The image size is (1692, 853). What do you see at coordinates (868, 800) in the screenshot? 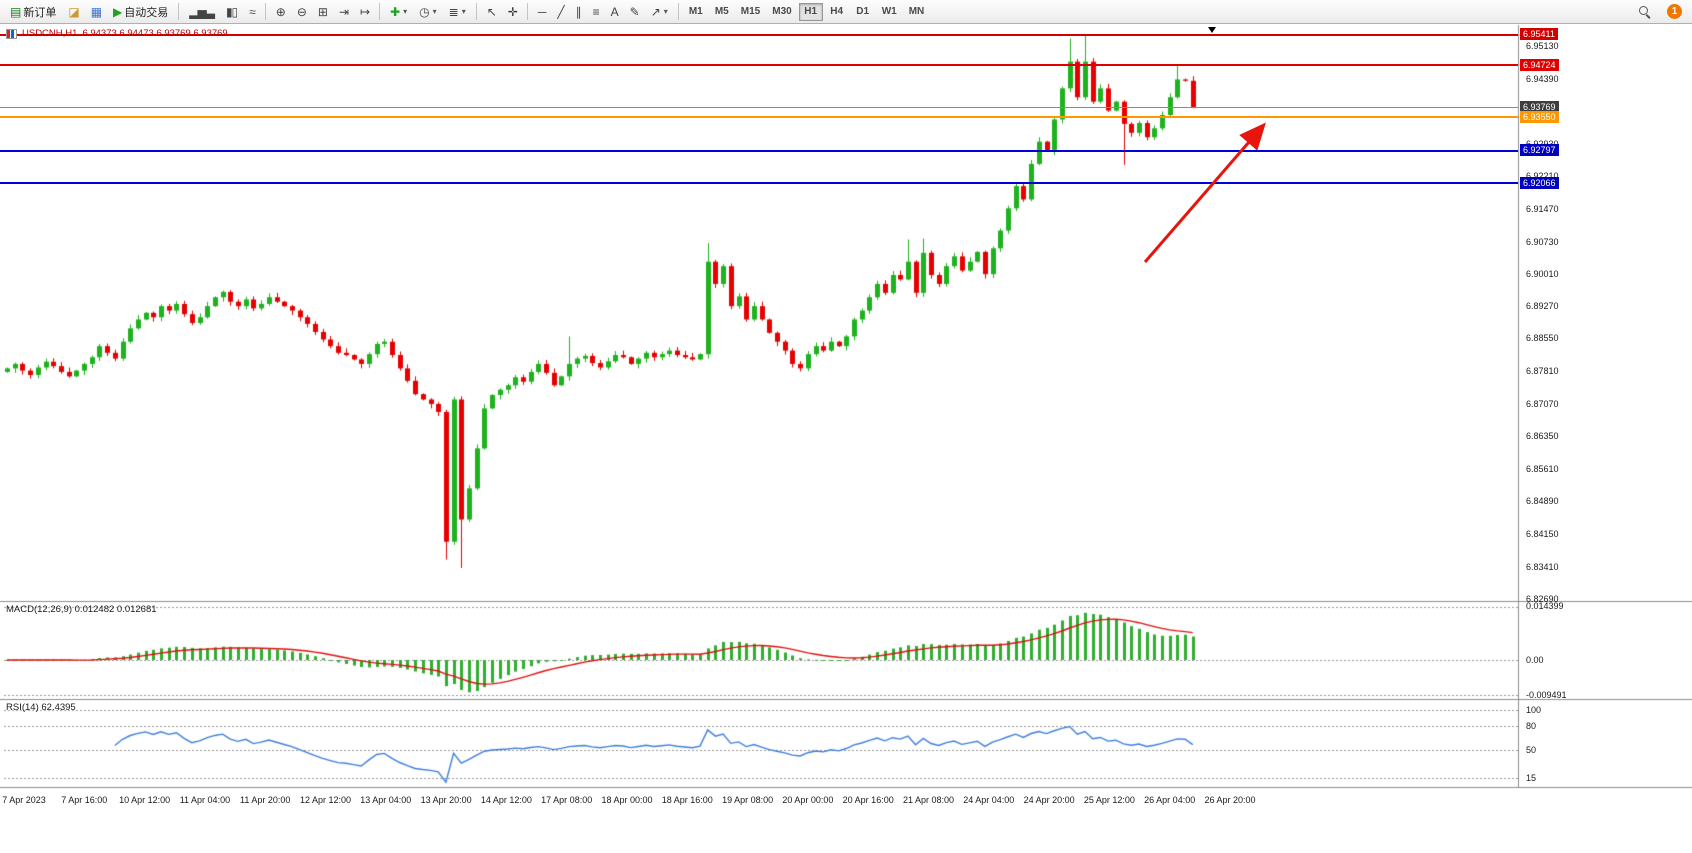
I see `time-axis-label: 20 Apr 16:00` at bounding box center [868, 800].